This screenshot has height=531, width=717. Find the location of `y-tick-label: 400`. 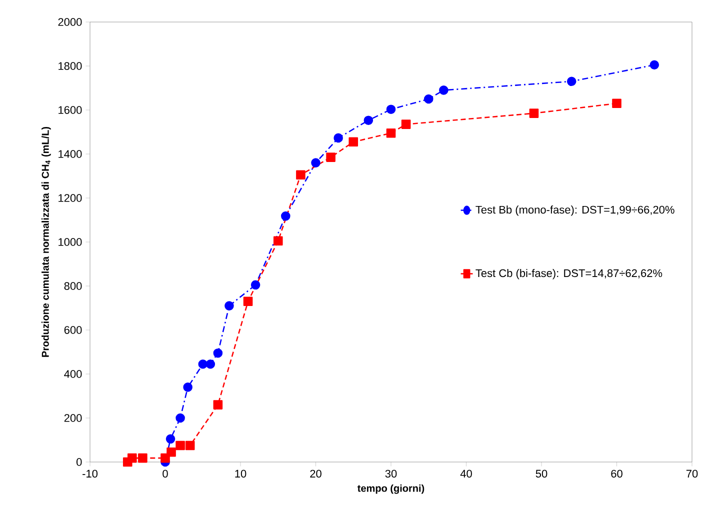

y-tick-label: 400 is located at coordinates (73, 374).